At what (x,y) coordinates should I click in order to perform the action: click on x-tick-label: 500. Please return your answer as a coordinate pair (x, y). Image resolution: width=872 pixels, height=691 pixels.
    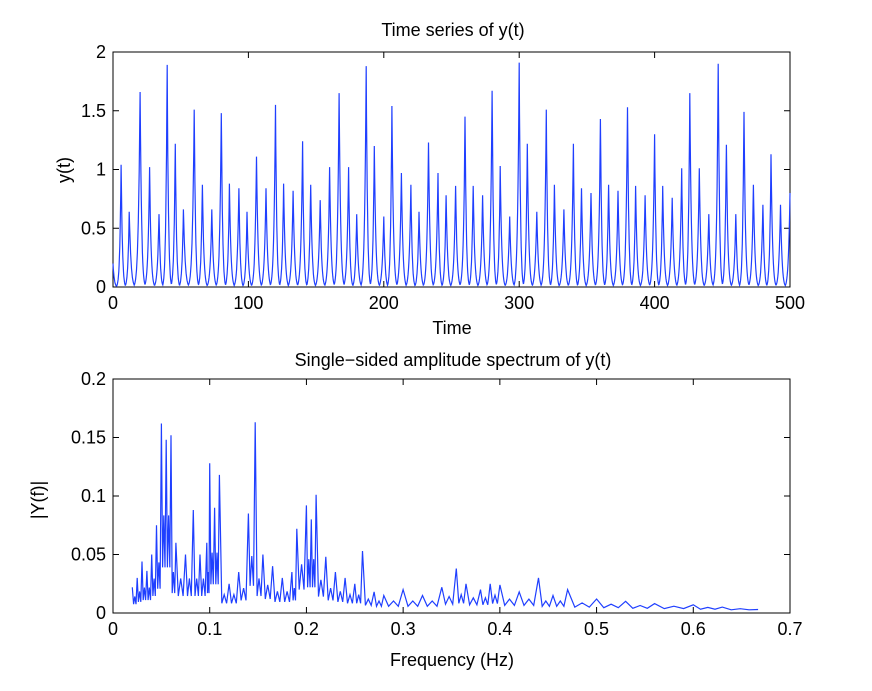
    Looking at the image, I should click on (790, 303).